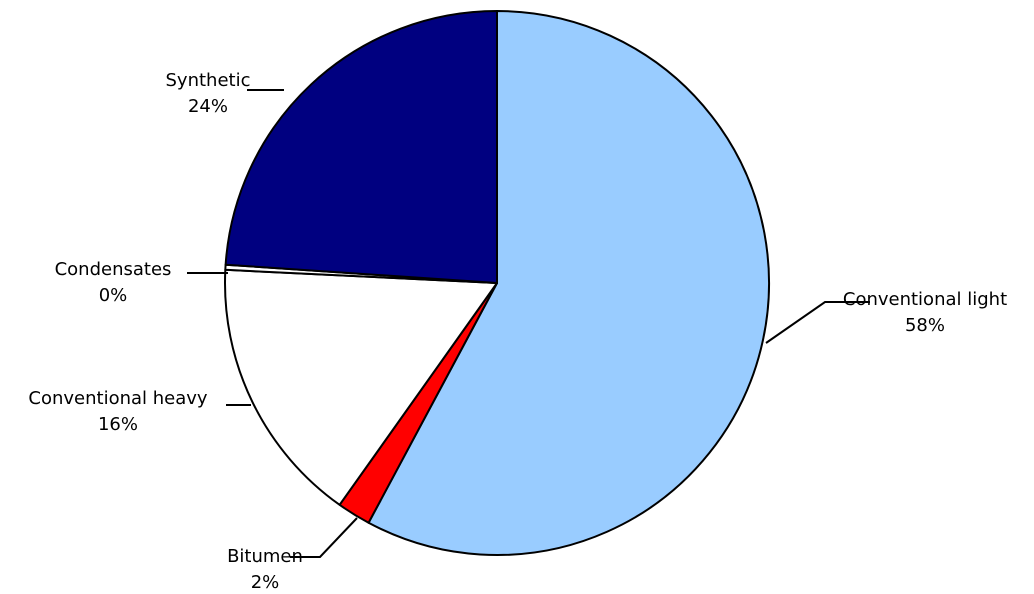 Image resolution: width=1034 pixels, height=594 pixels. Describe the element at coordinates (113, 269) in the screenshot. I see `slice-label-condensates: Condensates` at that location.